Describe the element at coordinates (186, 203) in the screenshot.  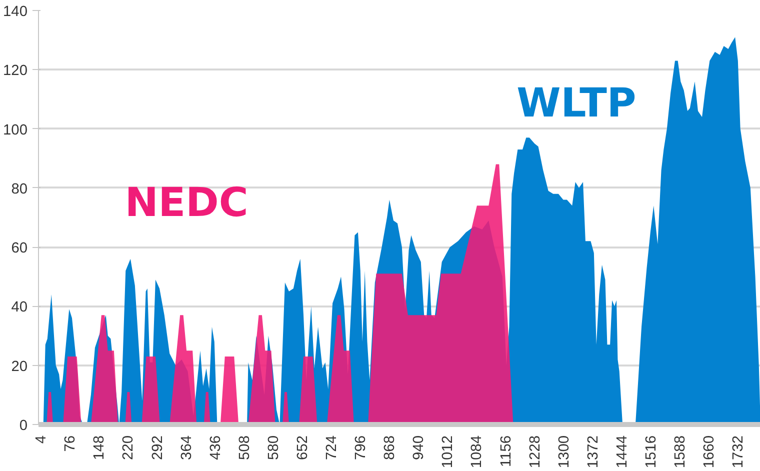
I see `text: NEDC` at that location.